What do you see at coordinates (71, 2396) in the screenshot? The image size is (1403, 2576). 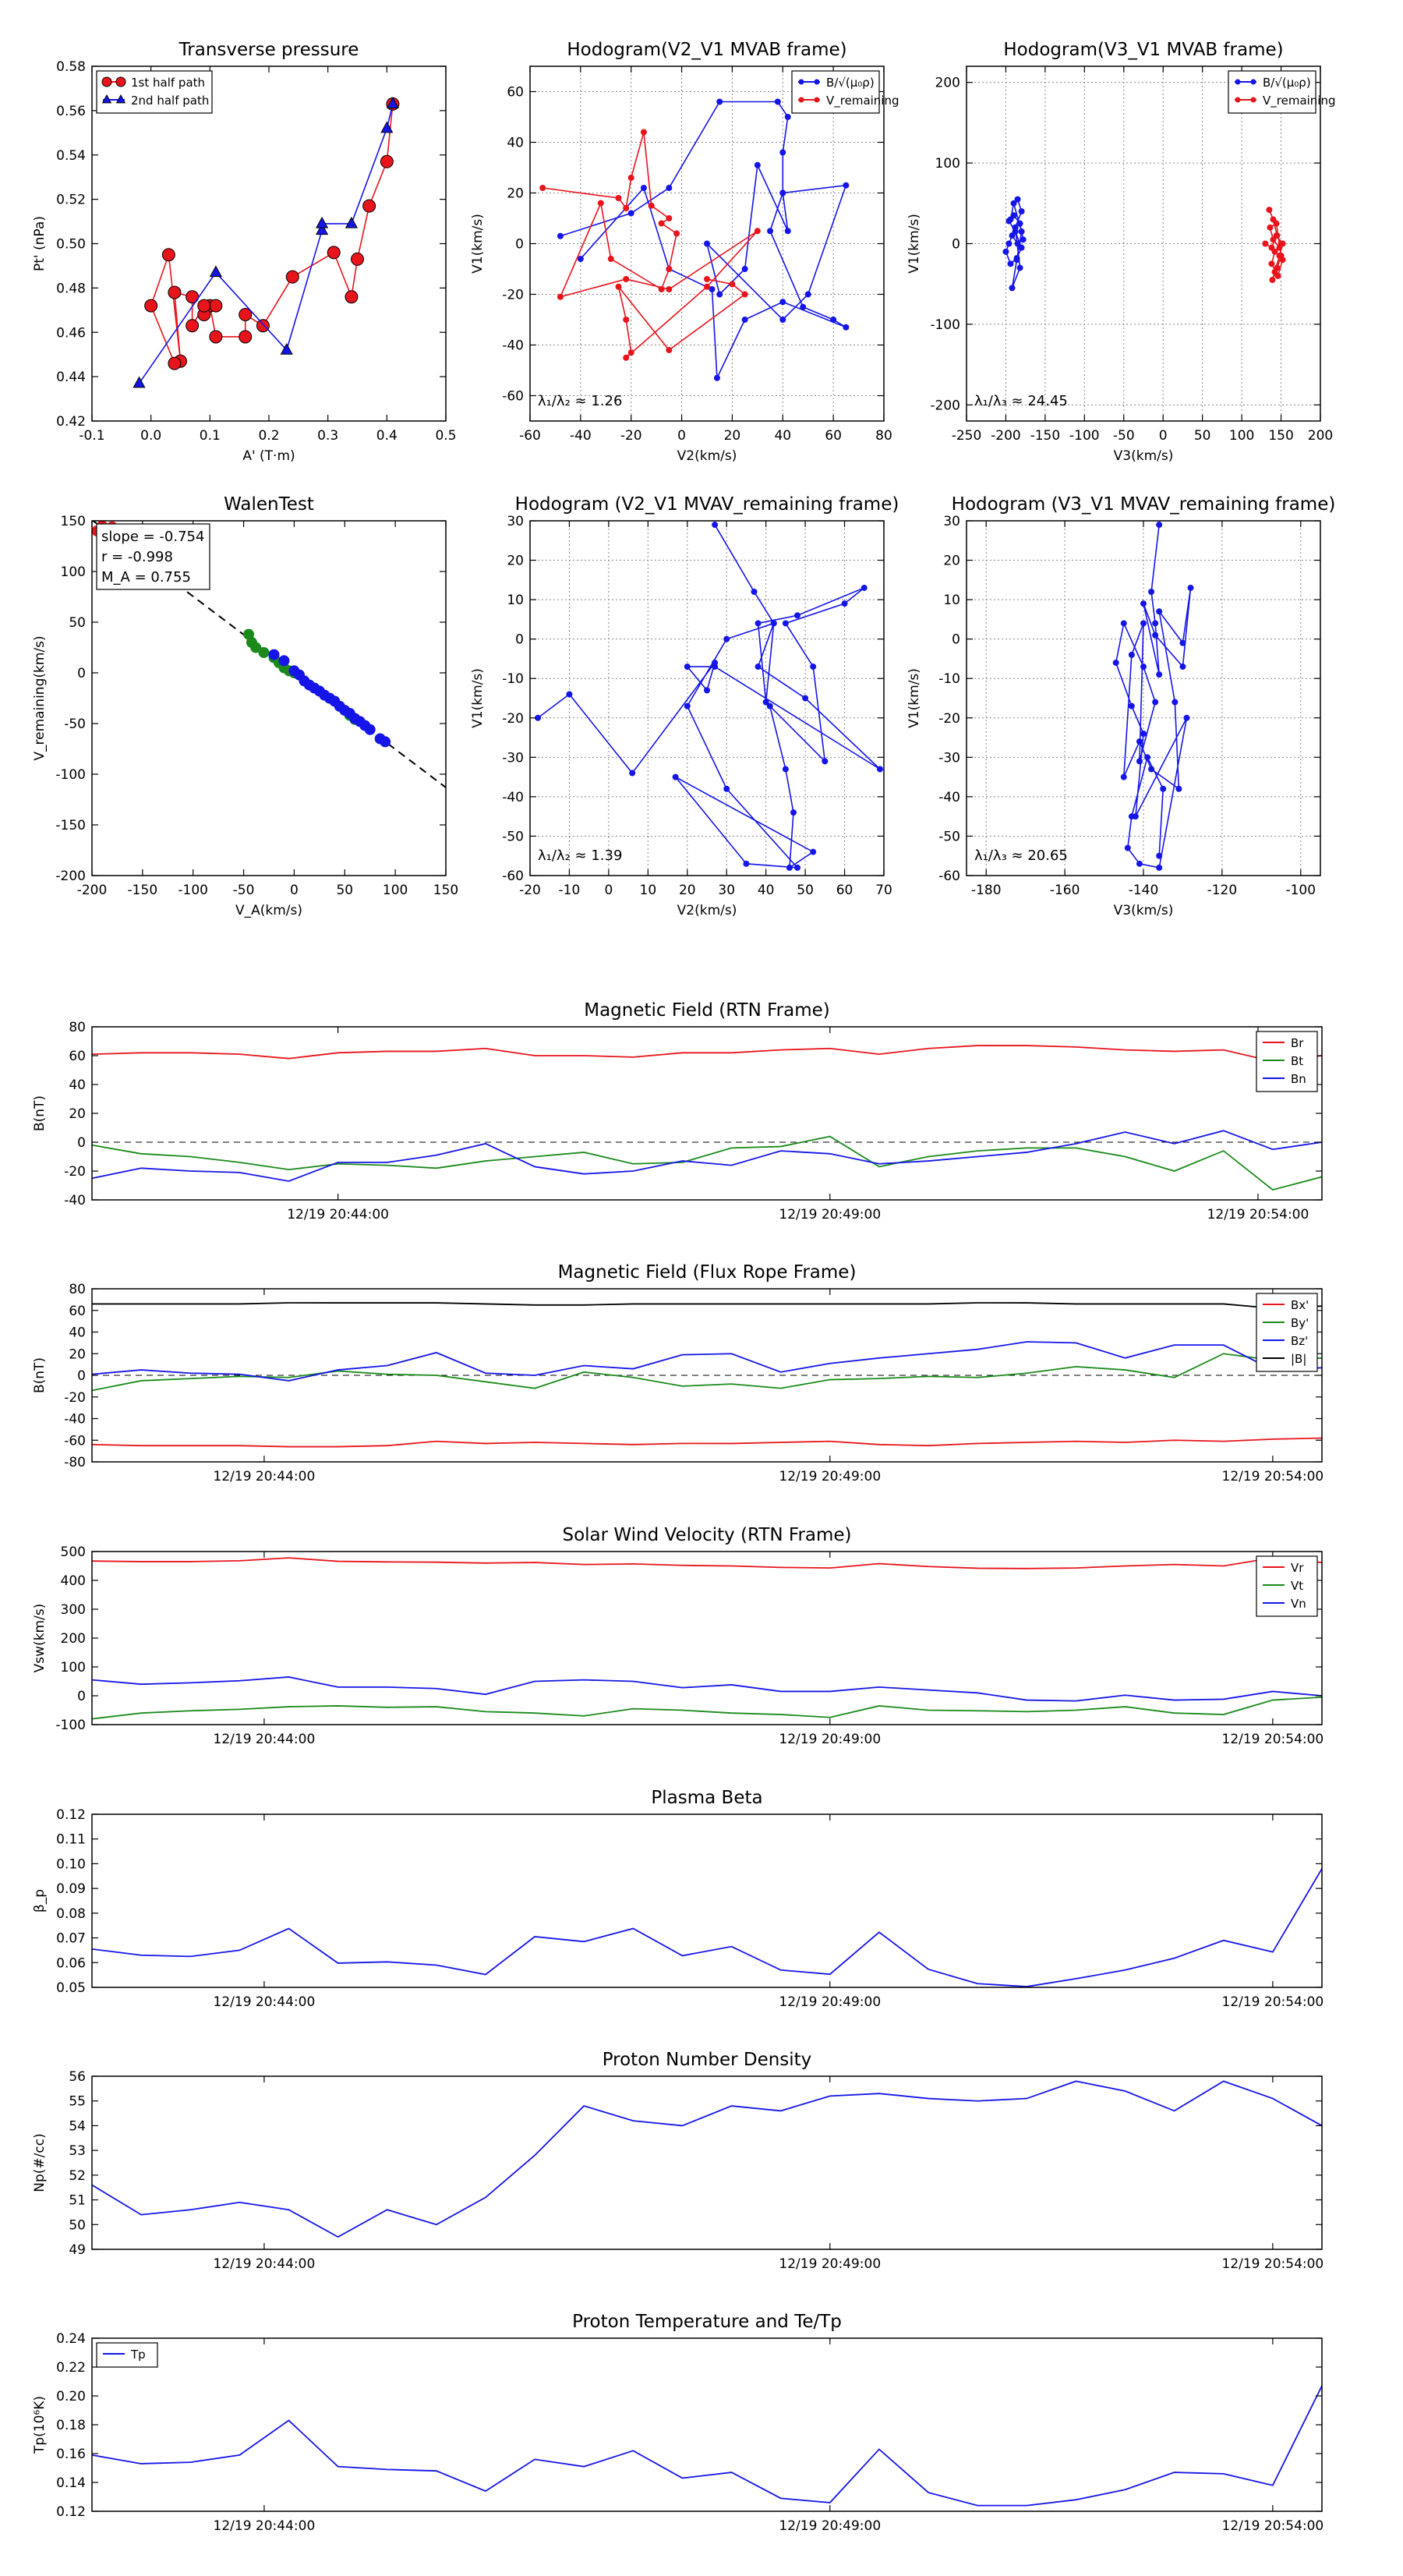 I see `y-tick-label: 0.20` at bounding box center [71, 2396].